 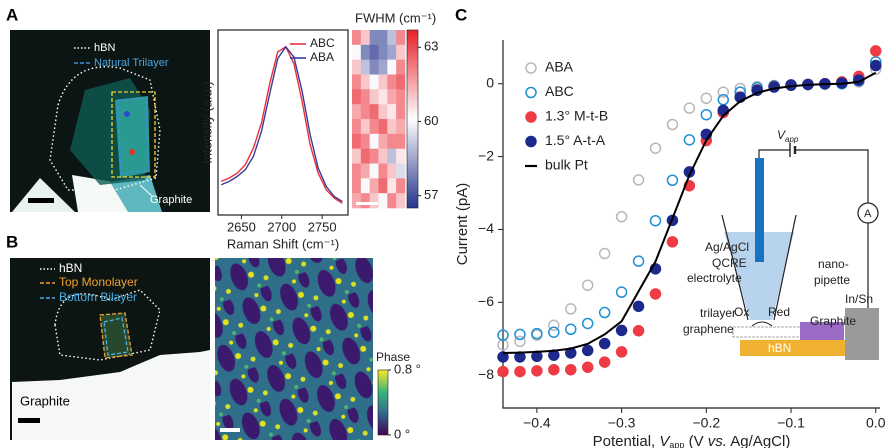 I want to click on schematic-label: pipette, so click(x=832, y=280).